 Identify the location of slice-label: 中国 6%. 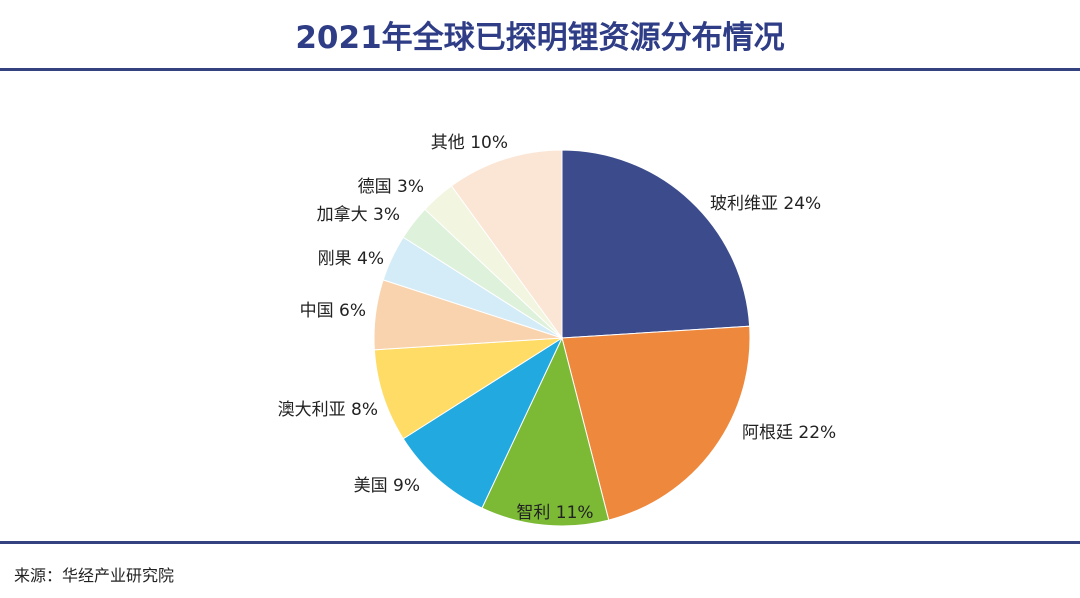
(333, 311).